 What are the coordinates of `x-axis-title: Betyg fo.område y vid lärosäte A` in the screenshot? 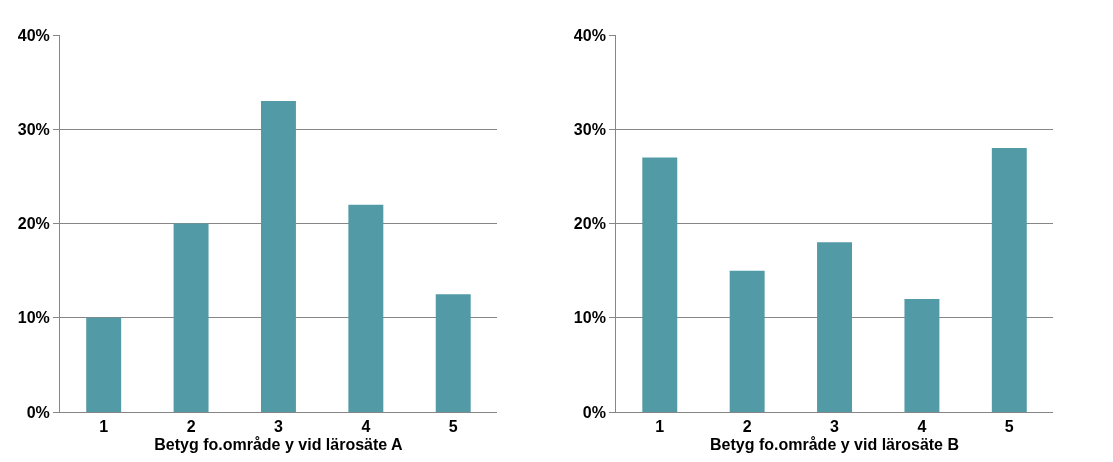 It's located at (279, 444).